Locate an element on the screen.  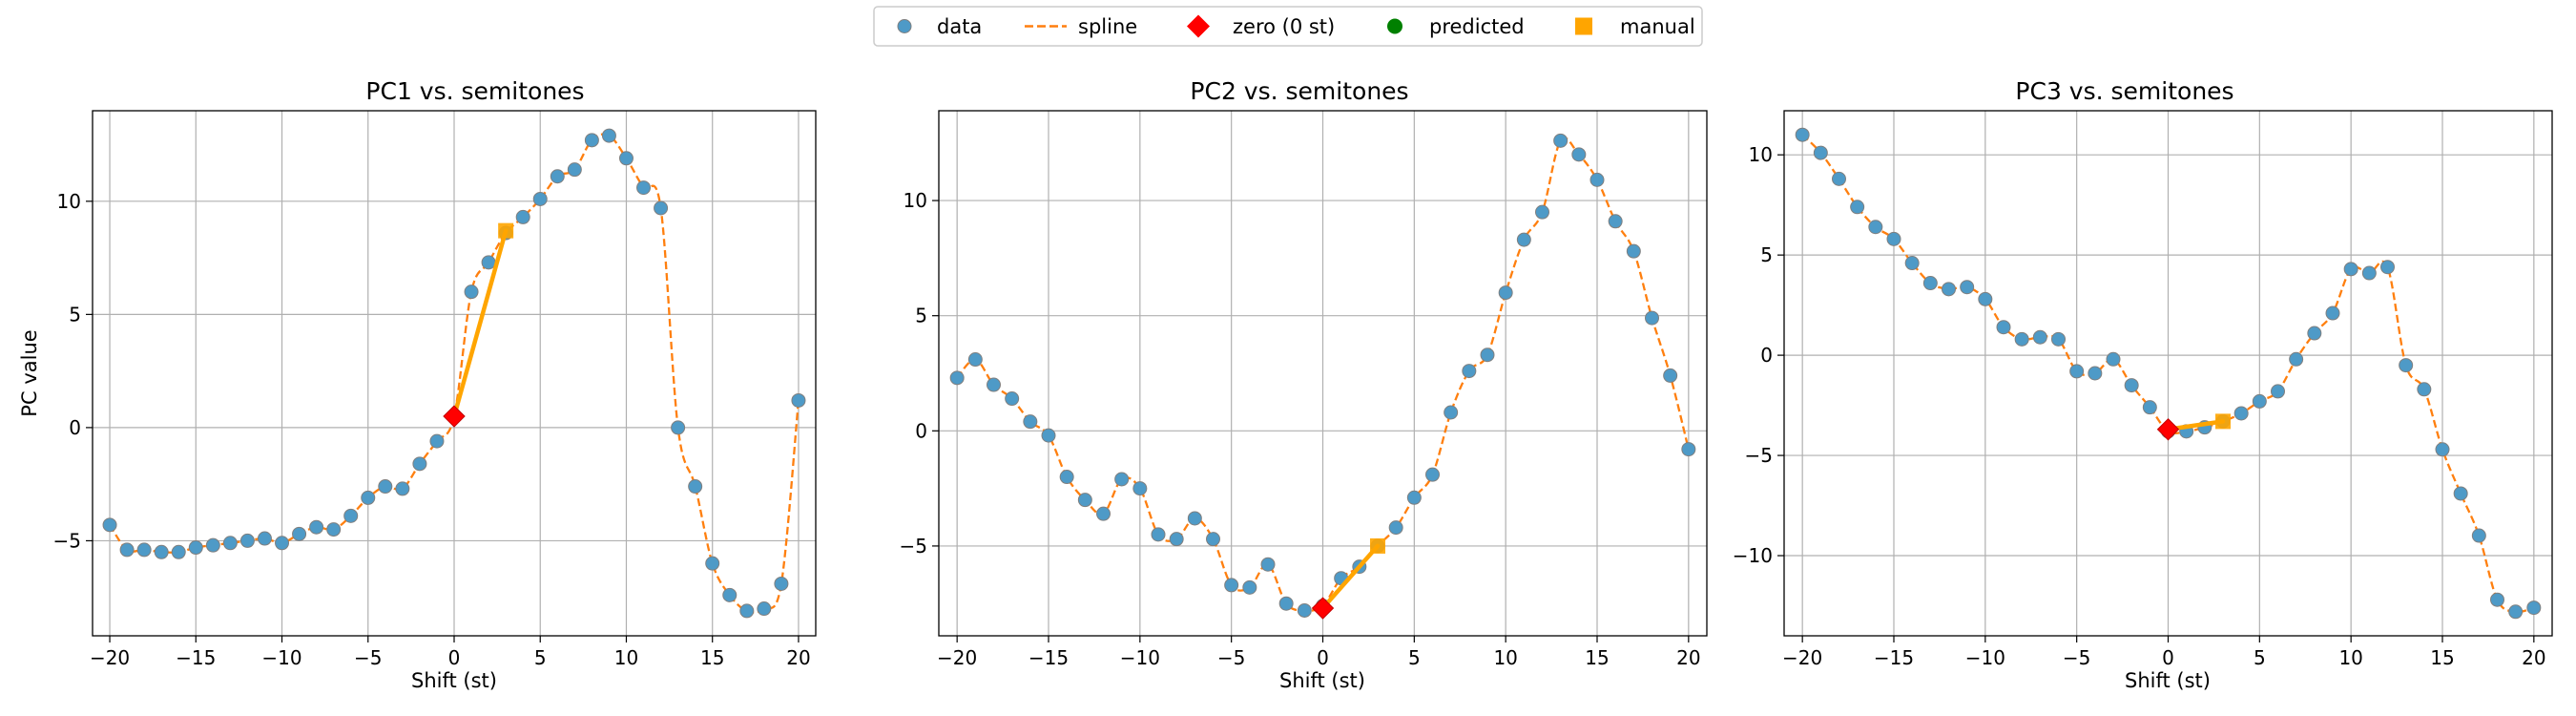
subplot-pc3-xtick-label: −15 is located at coordinates (1894, 657).